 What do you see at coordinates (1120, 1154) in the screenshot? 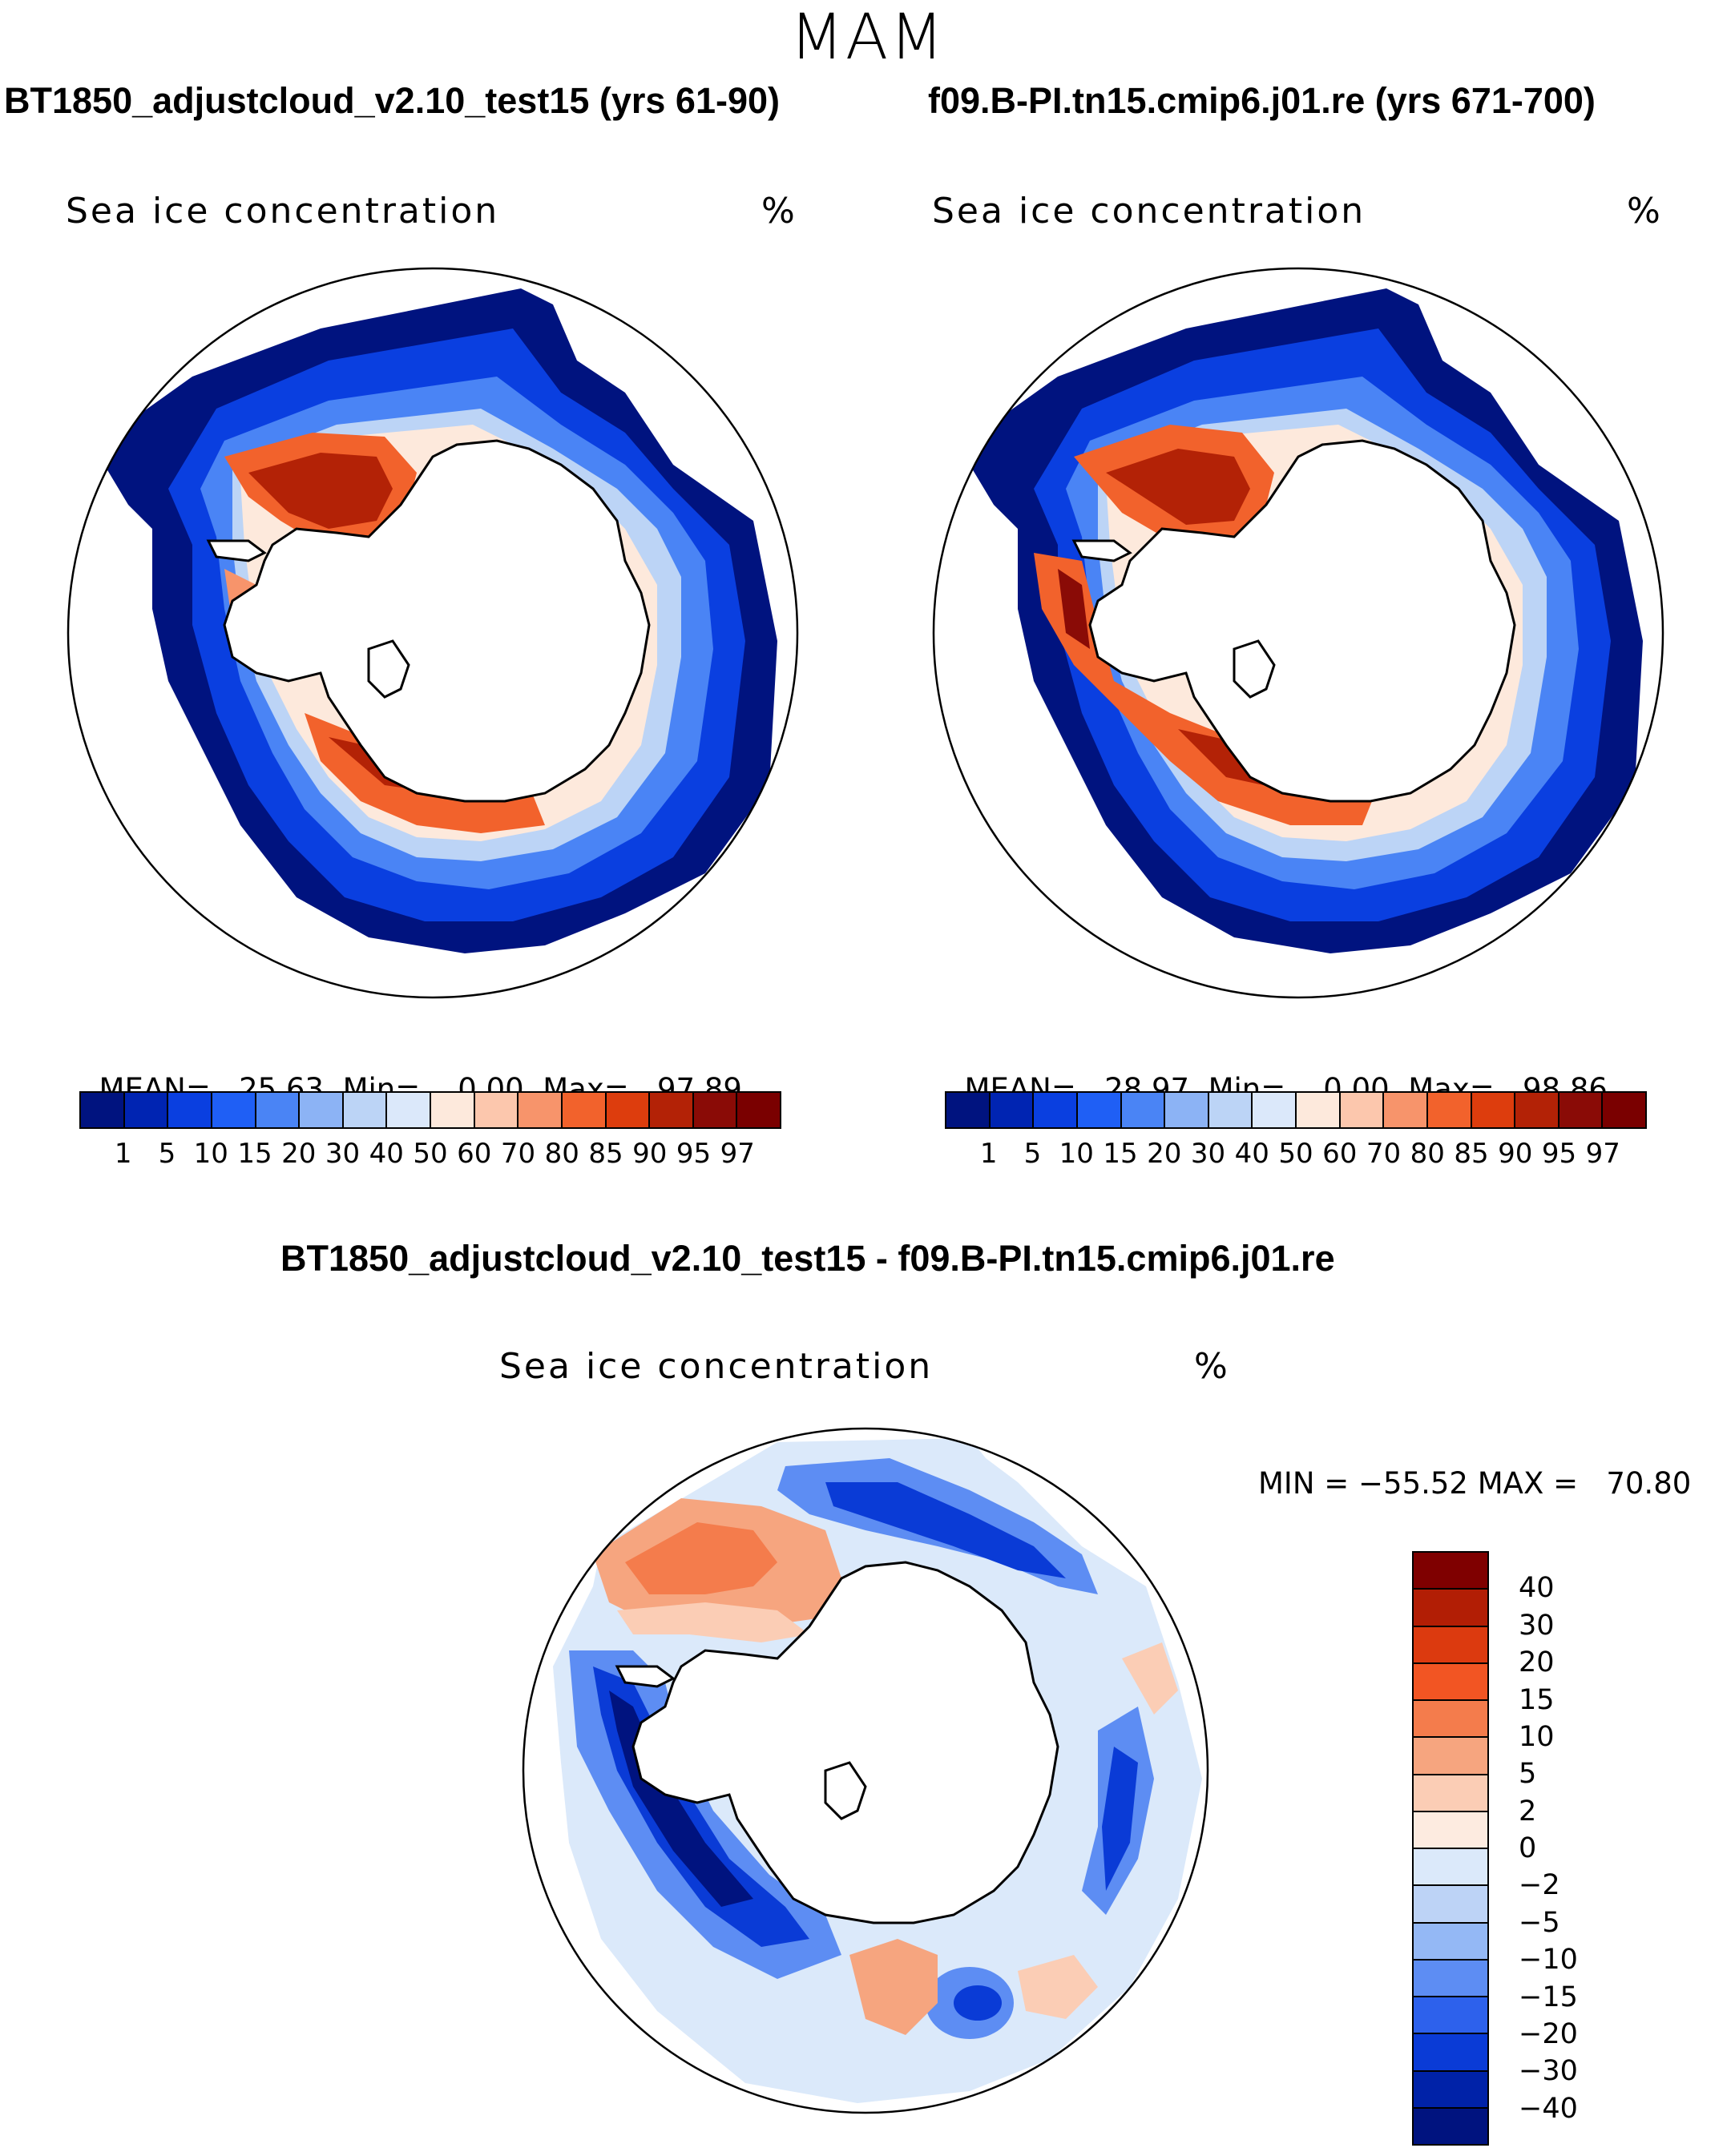
I see `panel2-colorbar-tick-label: 15` at bounding box center [1120, 1154].